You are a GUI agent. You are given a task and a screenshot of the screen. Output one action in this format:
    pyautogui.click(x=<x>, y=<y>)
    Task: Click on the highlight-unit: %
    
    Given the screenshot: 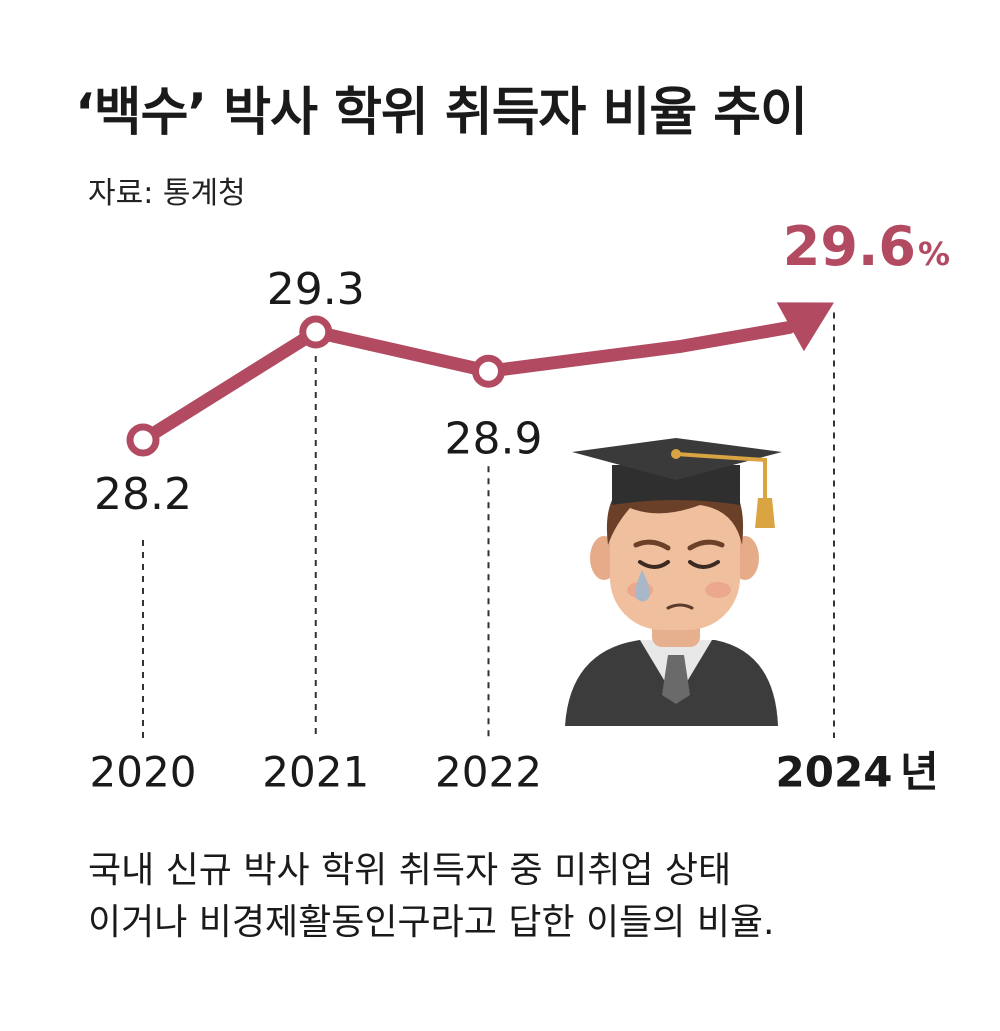 What is the action you would take?
    pyautogui.click(x=934, y=254)
    